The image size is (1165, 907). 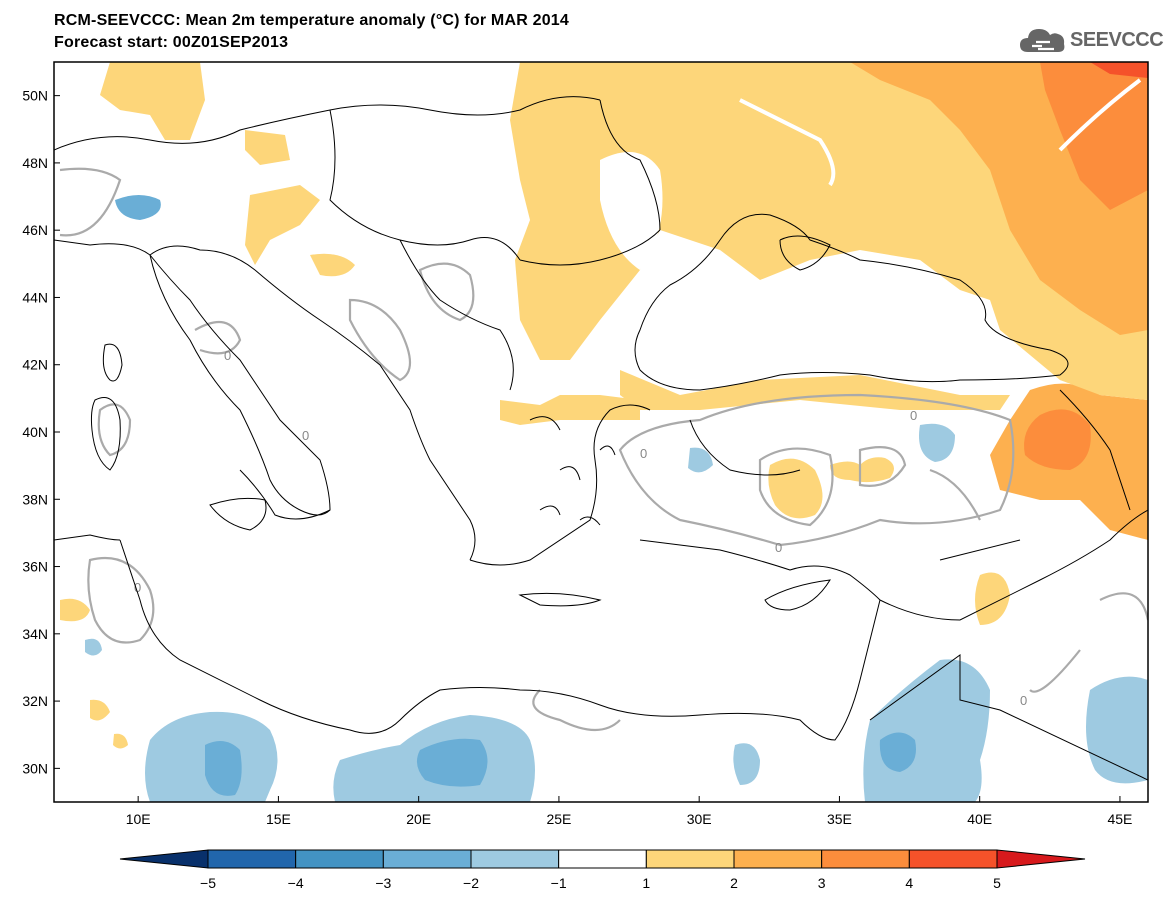 What do you see at coordinates (699, 819) in the screenshot?
I see `lon-tick-label: 30E` at bounding box center [699, 819].